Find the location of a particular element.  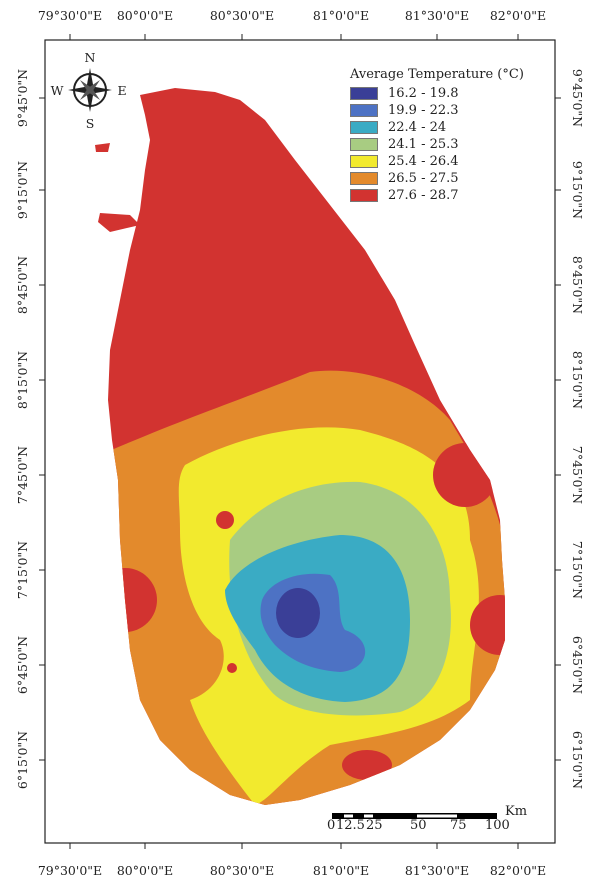

compass-rose-icon is located at coordinates (90, 90).